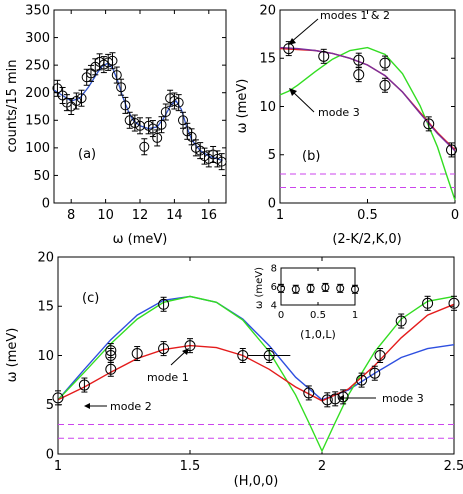  What do you see at coordinates (318, 334) in the screenshot?
I see `inset-xlabel: (1,0,L)` at bounding box center [318, 334].